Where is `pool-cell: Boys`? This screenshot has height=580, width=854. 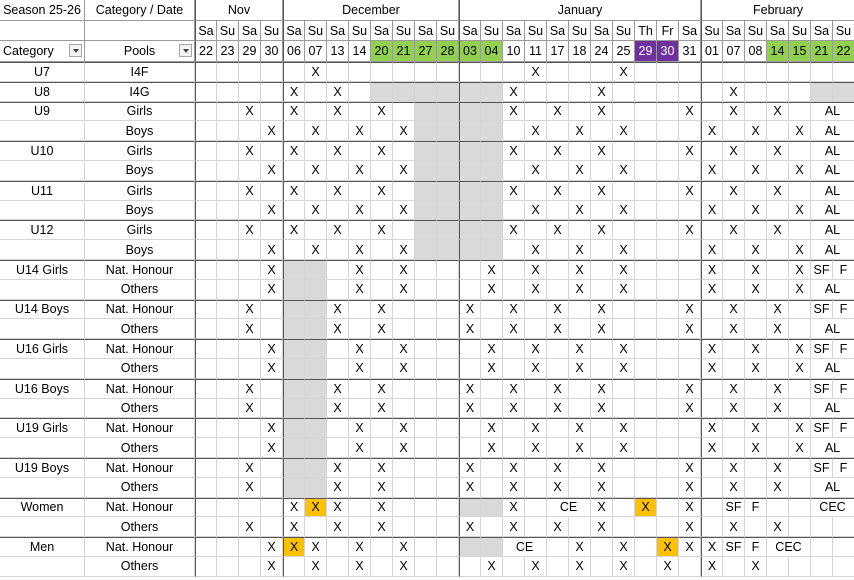
pool-cell: Boys is located at coordinates (140, 210).